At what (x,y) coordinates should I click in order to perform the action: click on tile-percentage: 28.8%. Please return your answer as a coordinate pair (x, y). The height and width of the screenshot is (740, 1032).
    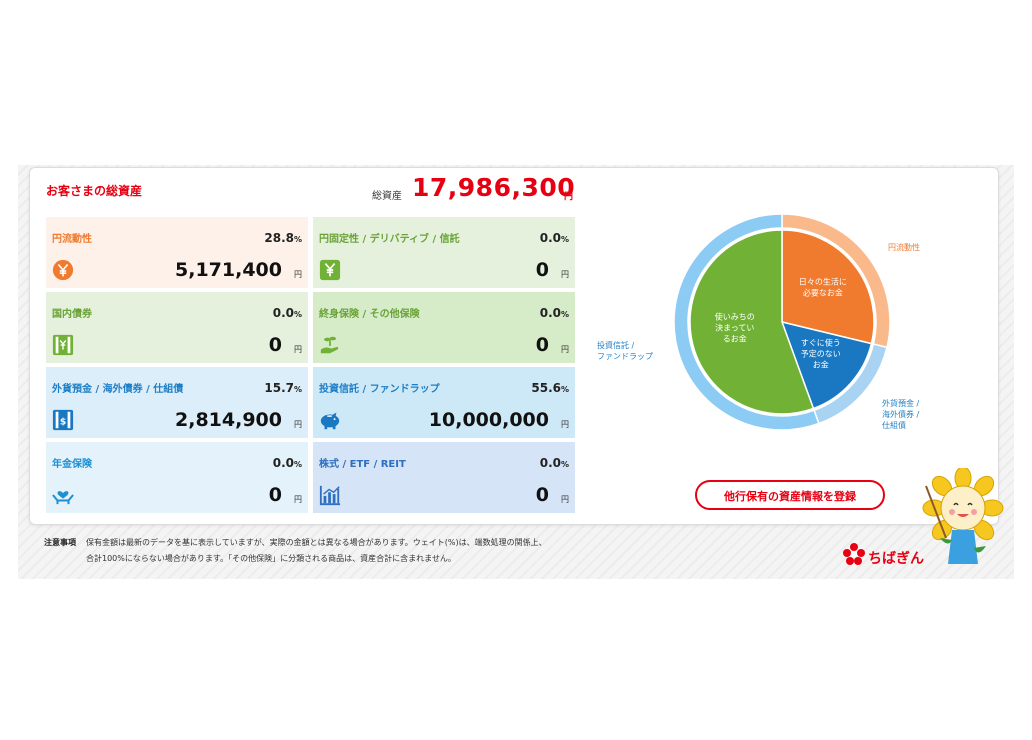
    Looking at the image, I should click on (283, 238).